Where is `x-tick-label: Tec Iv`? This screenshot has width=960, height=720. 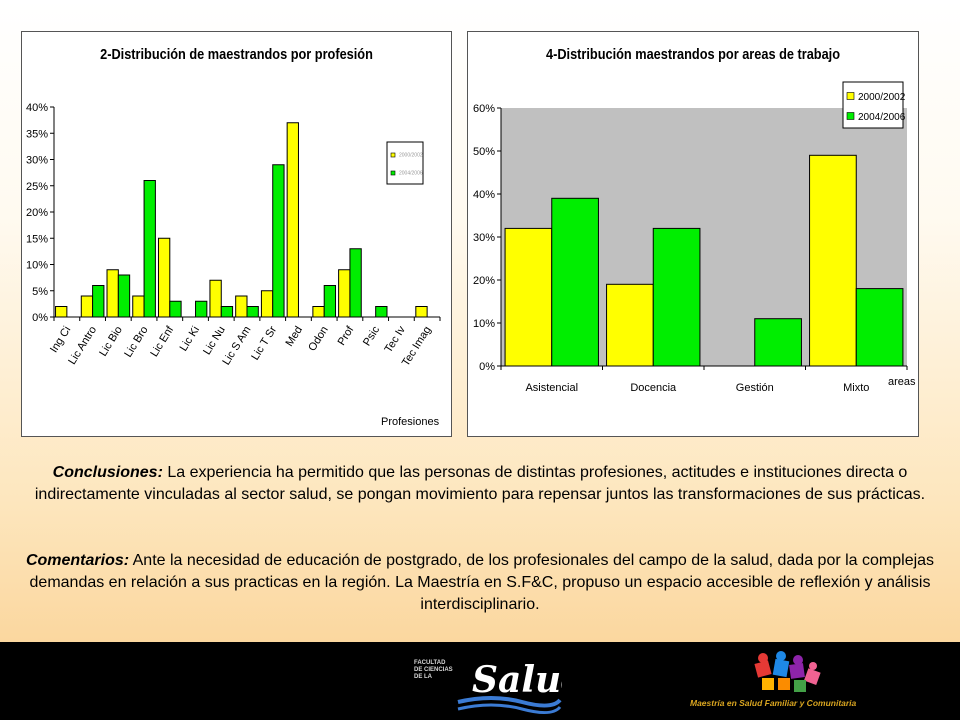
x-tick-label: Tec Iv is located at coordinates (396, 339).